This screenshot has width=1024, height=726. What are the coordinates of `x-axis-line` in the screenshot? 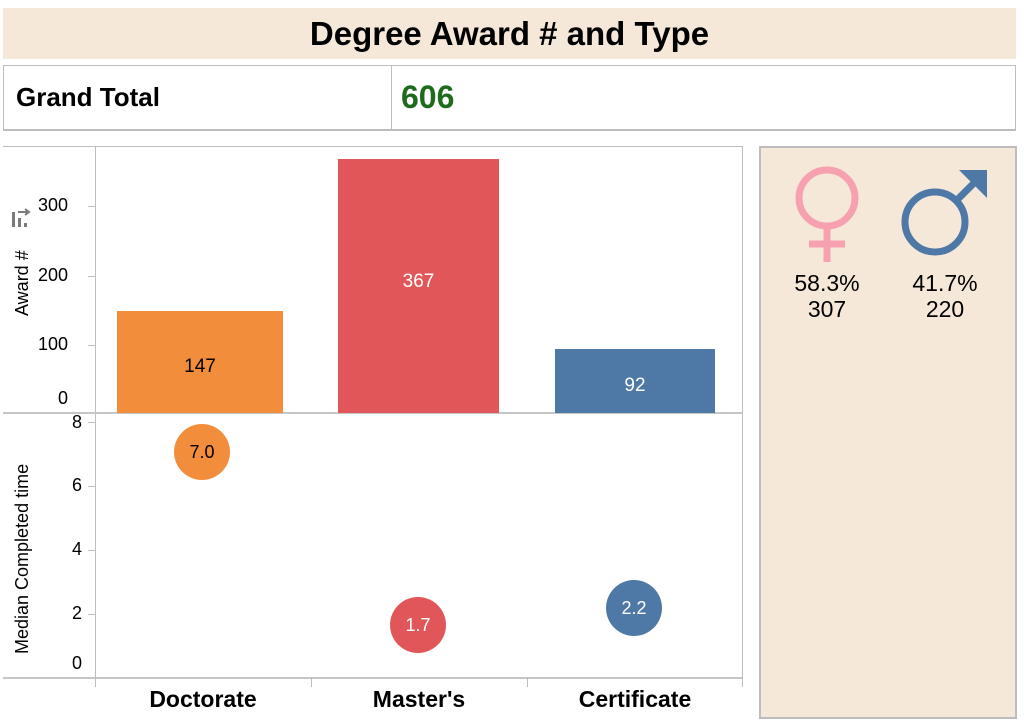 It's located at (373, 678).